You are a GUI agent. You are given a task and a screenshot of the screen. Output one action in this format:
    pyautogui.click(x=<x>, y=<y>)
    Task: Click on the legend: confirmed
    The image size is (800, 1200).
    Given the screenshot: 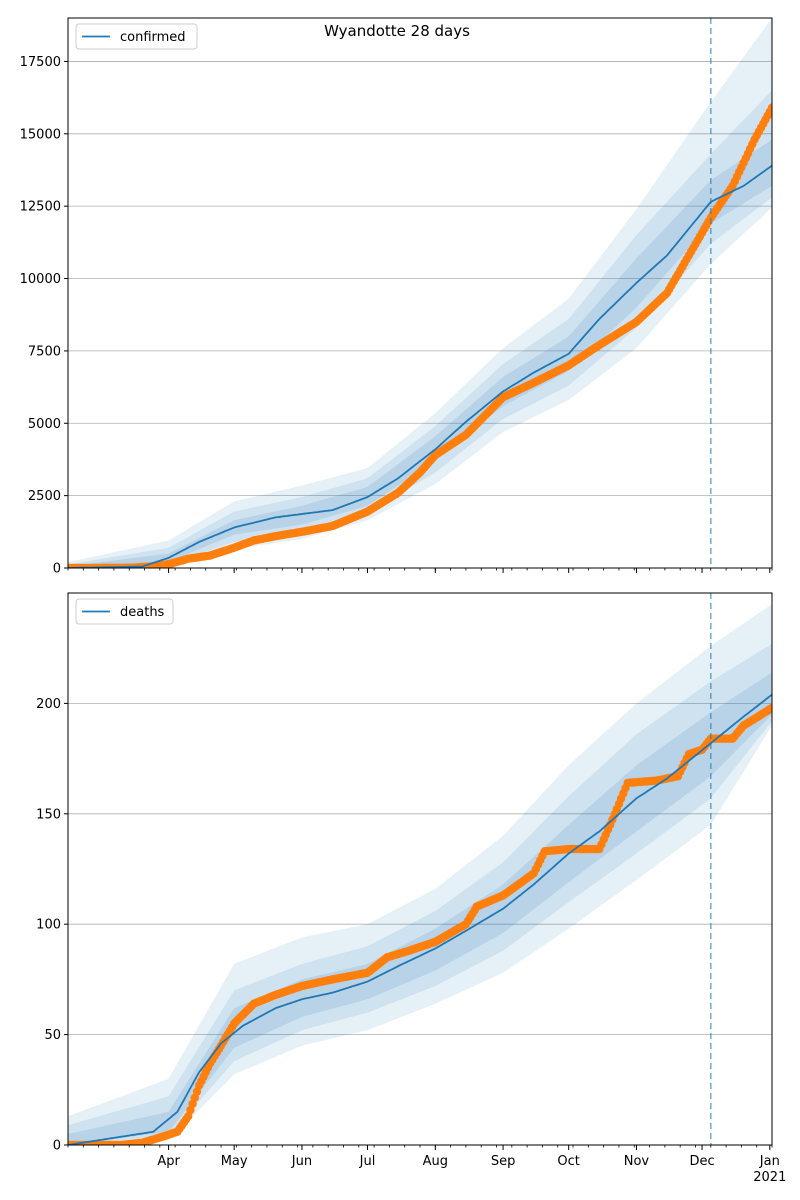 What is the action you would take?
    pyautogui.click(x=136, y=36)
    